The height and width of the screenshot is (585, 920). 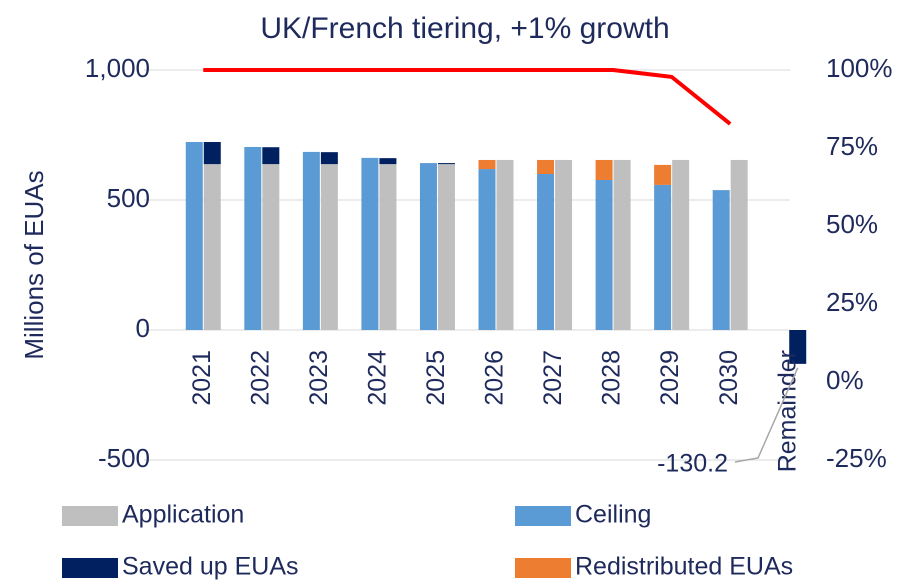 I want to click on x-tick-label: 2030, so click(x=729, y=378).